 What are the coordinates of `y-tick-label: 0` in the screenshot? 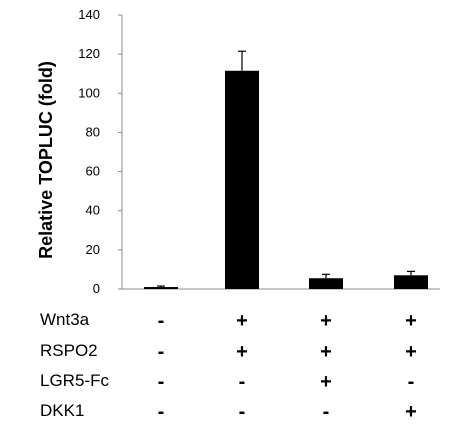 It's located at (96, 288).